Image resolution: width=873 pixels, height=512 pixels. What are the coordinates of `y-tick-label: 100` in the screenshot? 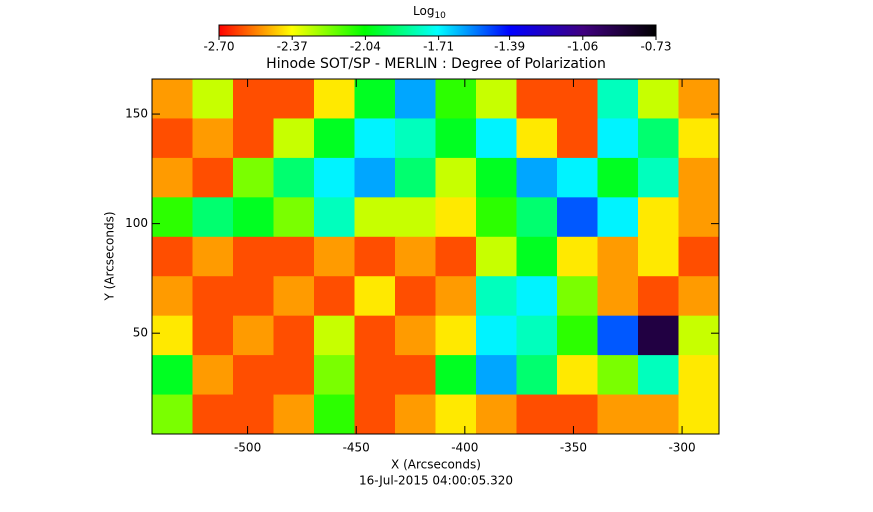 It's located at (136, 223).